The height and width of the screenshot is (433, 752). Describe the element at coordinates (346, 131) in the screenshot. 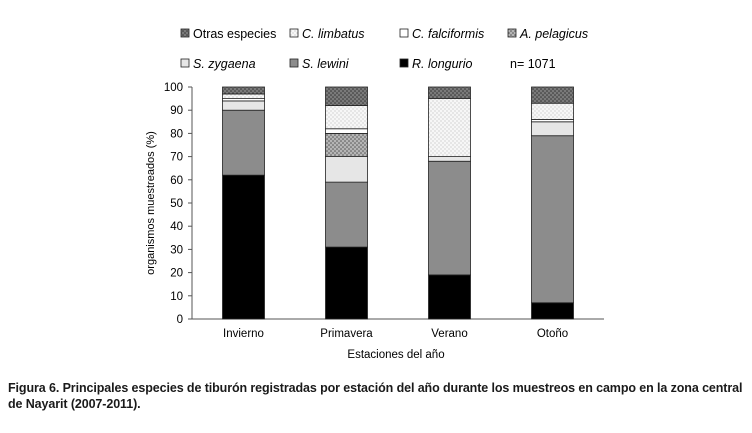

I see `bar-segment-c-falciformis-primavera` at that location.